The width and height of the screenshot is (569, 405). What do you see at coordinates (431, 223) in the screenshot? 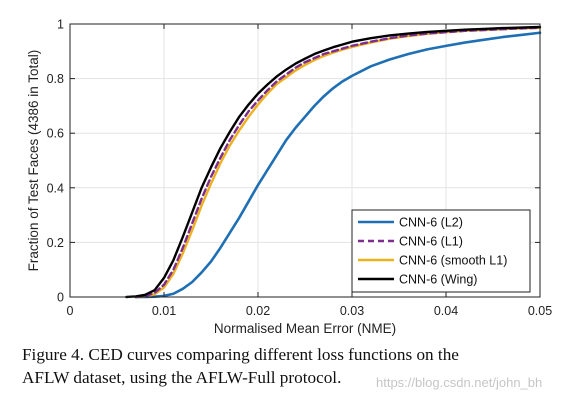
I see `legend-entry: CNN-6 (L2)` at bounding box center [431, 223].